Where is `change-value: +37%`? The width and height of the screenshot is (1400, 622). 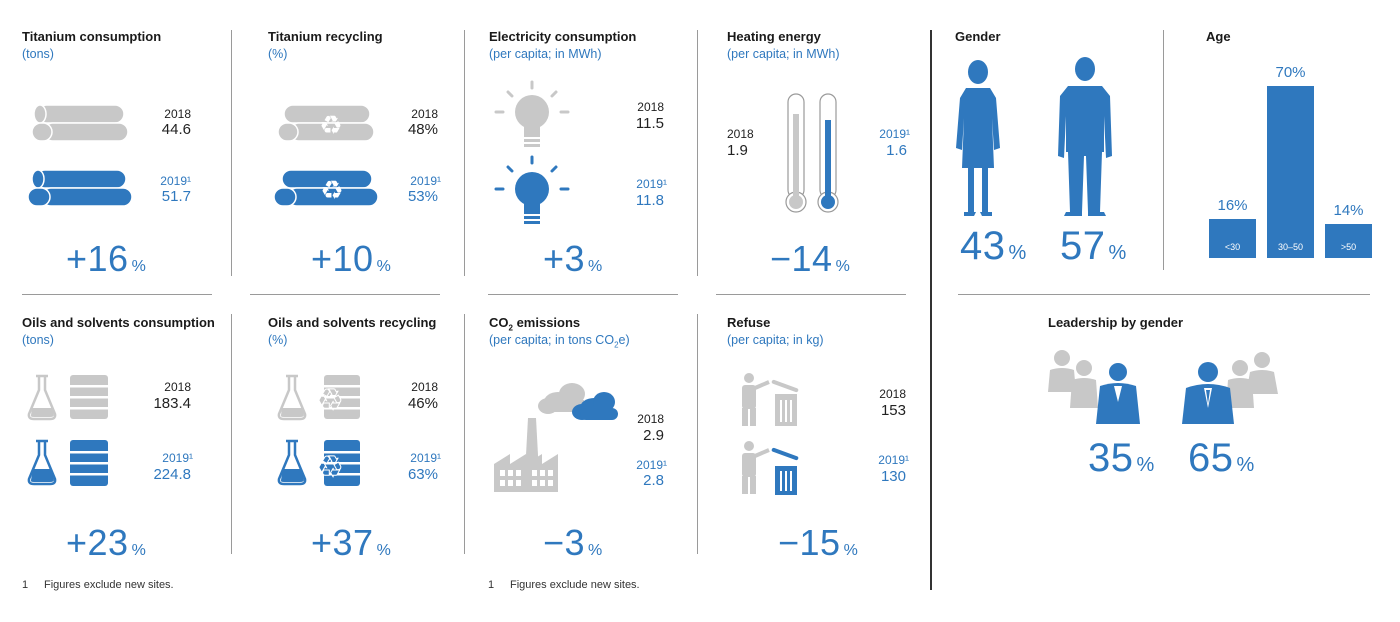 change-value: +37% is located at coordinates (351, 542).